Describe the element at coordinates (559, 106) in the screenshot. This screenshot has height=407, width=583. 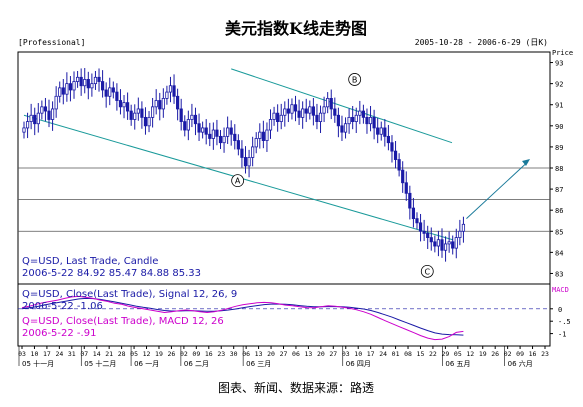
I see `price-tick-label: 91` at that location.